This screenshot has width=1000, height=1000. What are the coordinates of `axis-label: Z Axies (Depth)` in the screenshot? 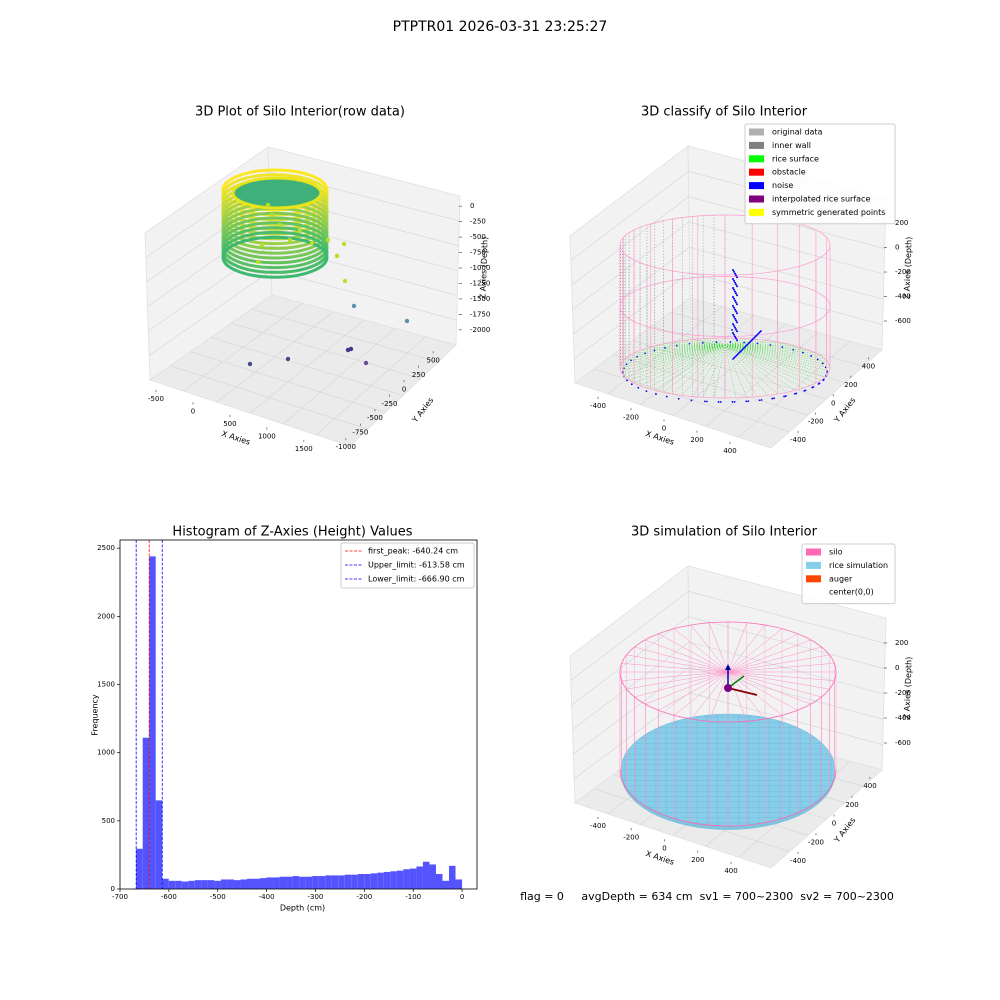 It's located at (907, 268).